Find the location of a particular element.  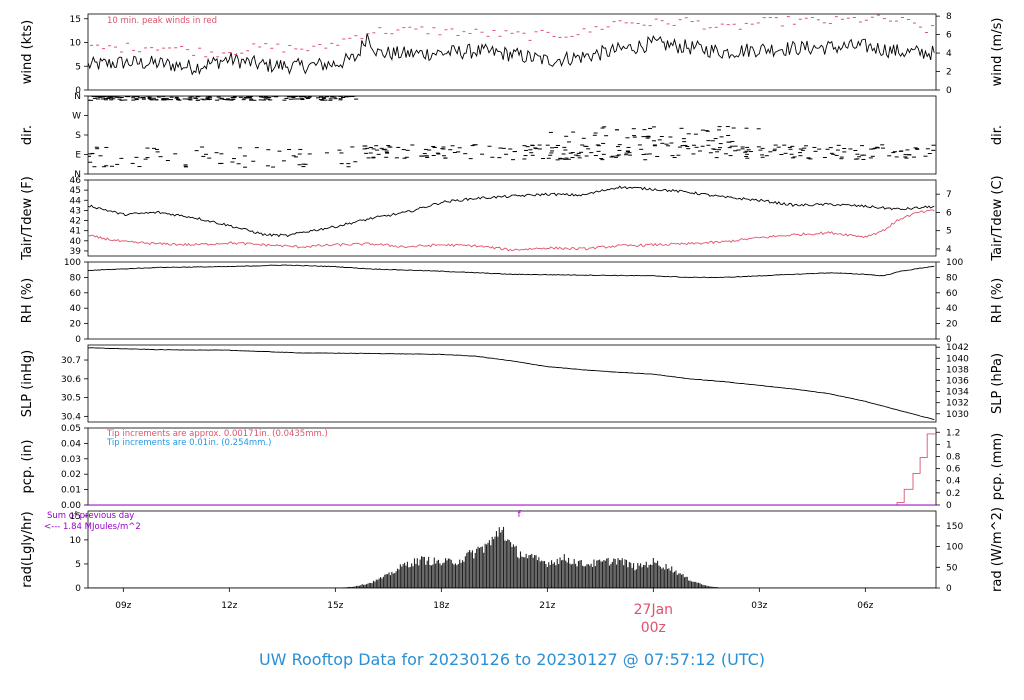

dir-left-tick-label: E is located at coordinates (78, 156).